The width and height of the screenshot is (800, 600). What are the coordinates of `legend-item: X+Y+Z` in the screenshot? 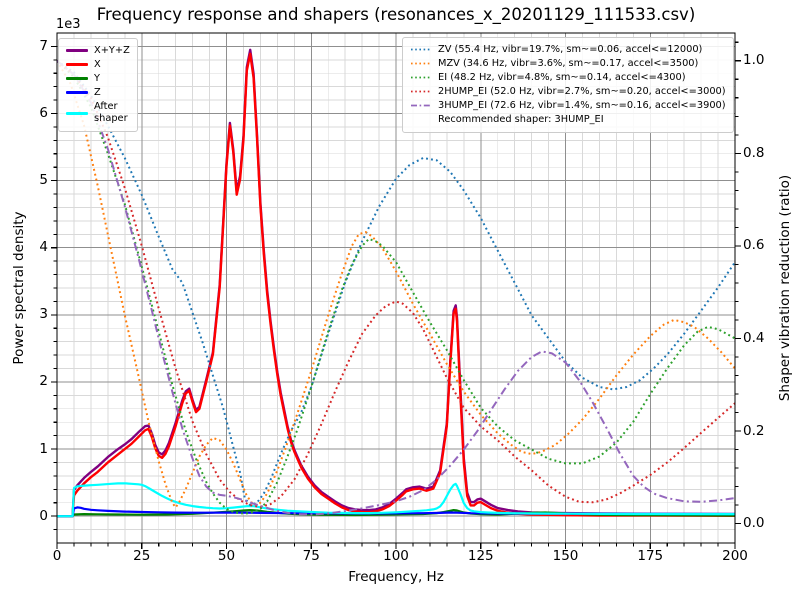 It's located at (98, 51).